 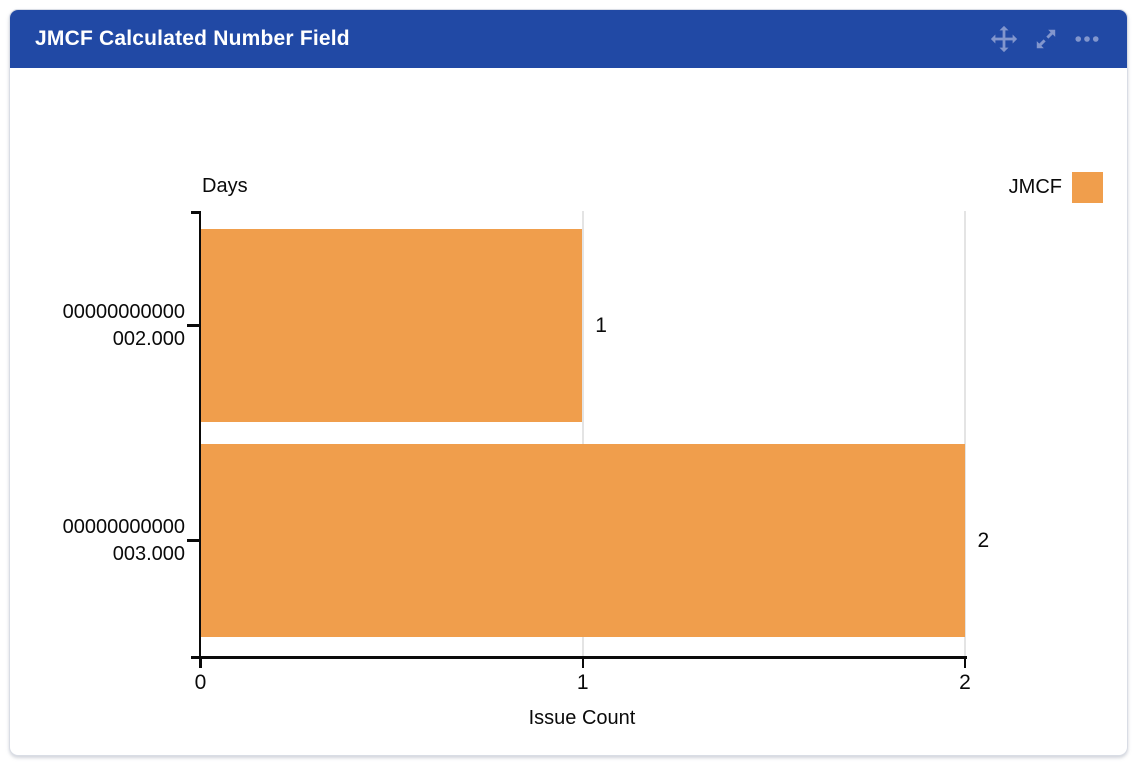 I want to click on category-label: 00000000000 002.000, so click(x=123, y=325).